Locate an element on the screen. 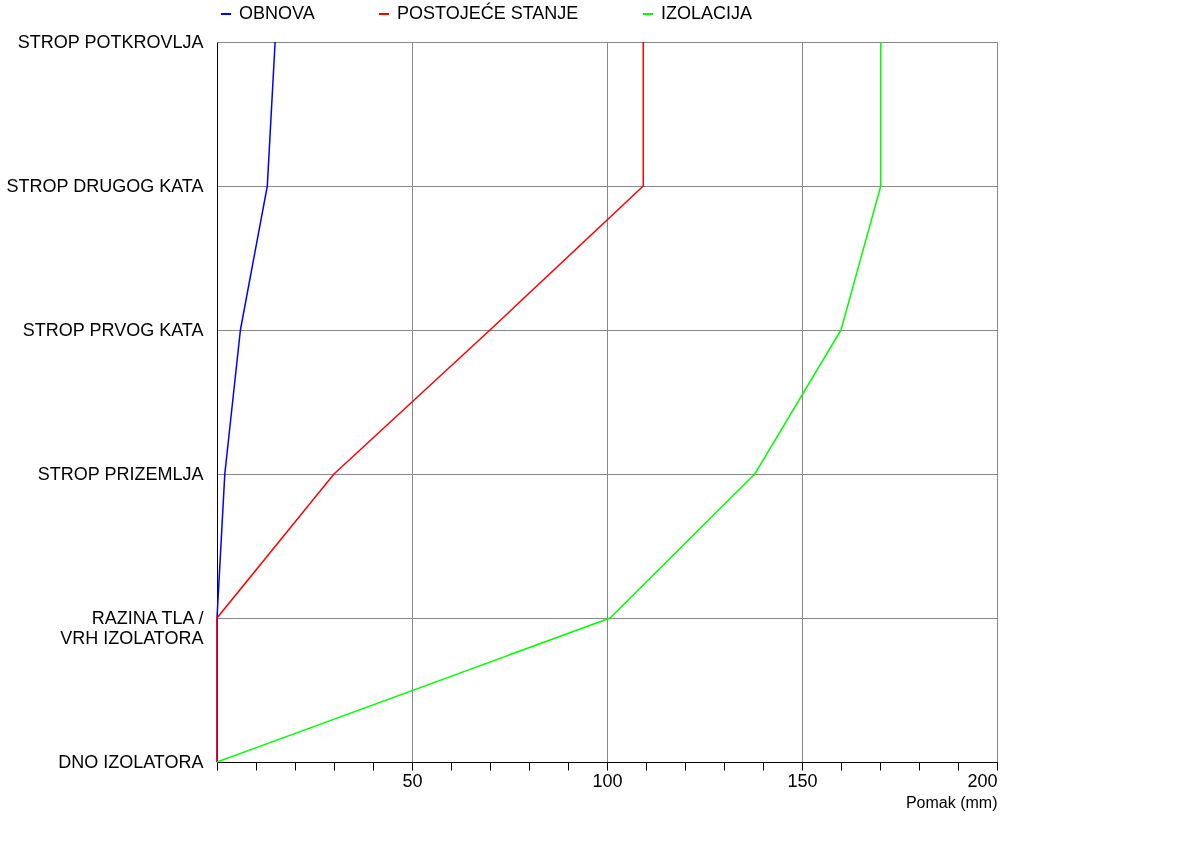 The width and height of the screenshot is (1192, 845). y-tick-label: RAZINA TLA / VRH IZOLATORA is located at coordinates (132, 627).